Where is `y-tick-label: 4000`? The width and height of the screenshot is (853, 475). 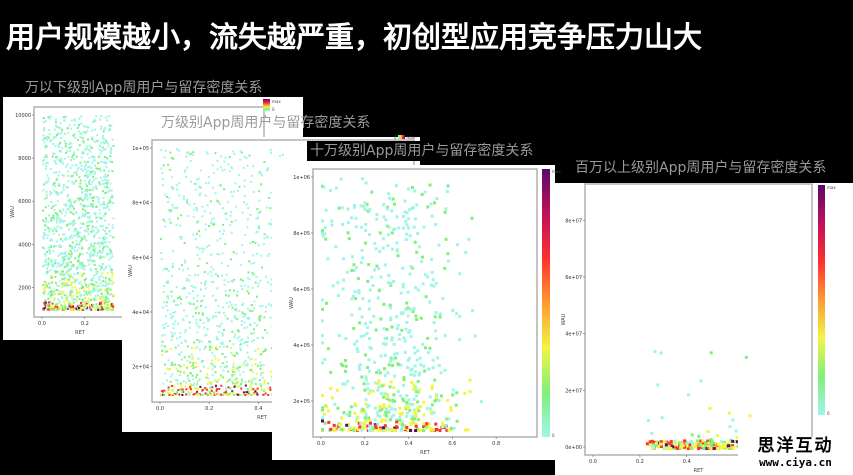
y-tick-label: 4000 is located at coordinates (24, 245).